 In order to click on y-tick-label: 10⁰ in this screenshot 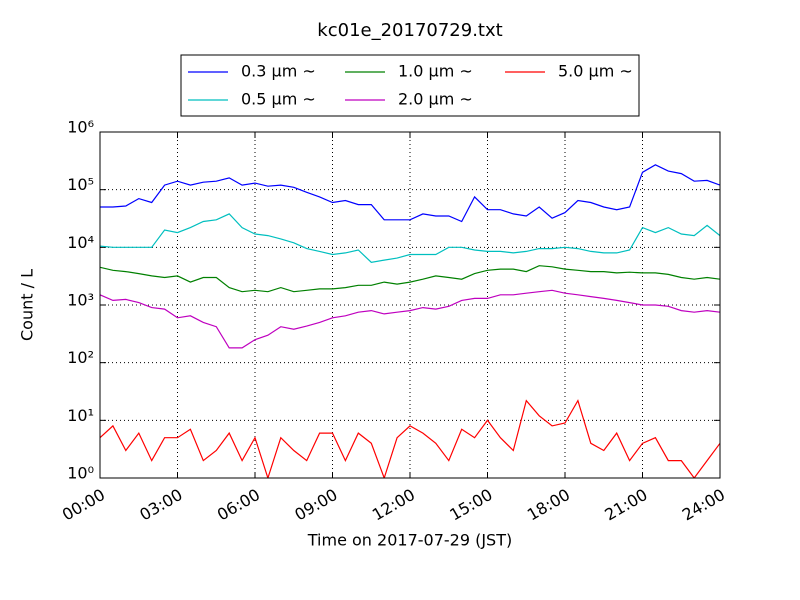, I will do `click(80, 473)`.